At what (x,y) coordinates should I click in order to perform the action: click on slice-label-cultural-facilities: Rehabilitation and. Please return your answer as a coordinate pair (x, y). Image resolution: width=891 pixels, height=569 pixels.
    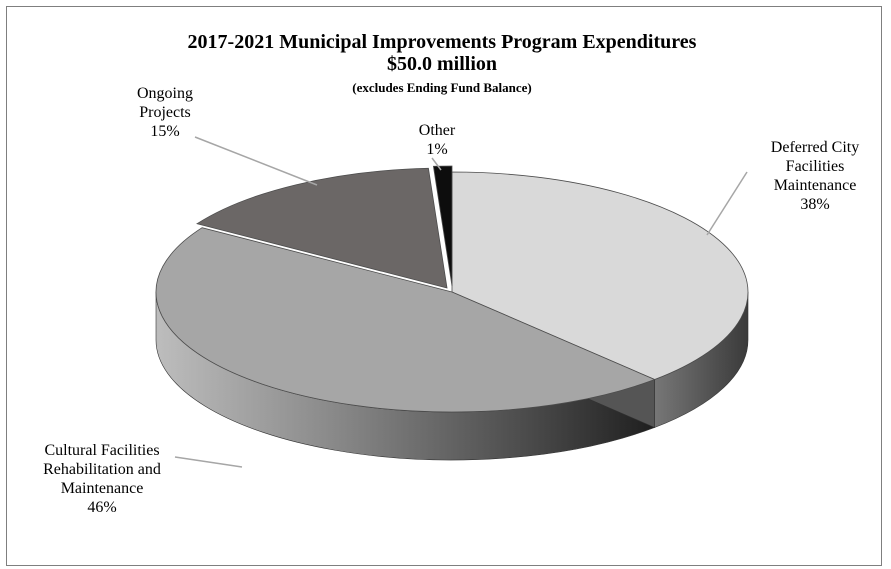
    Looking at the image, I should click on (102, 469).